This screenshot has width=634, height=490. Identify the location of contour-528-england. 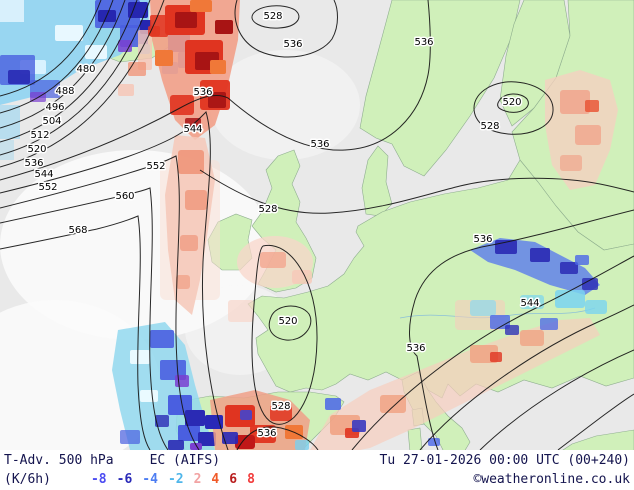
(416, 191).